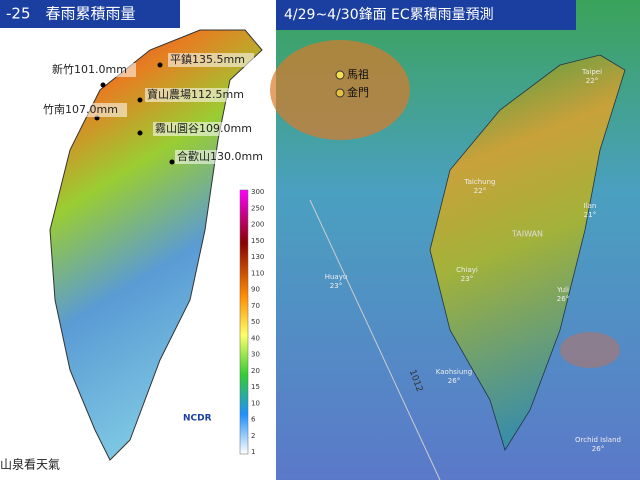 The width and height of the screenshot is (640, 484). I want to click on station-label: 霧山圓谷109.0mm, so click(203, 128).